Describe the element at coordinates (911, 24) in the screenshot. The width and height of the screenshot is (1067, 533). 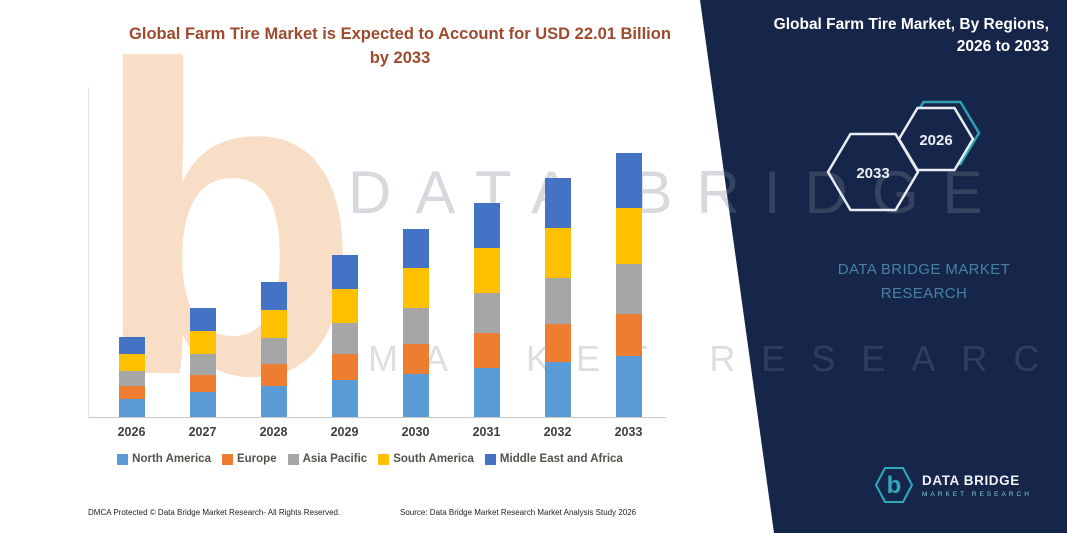
I see `right-panel-title-line1: Global Farm Tire Market, By Regions,` at that location.